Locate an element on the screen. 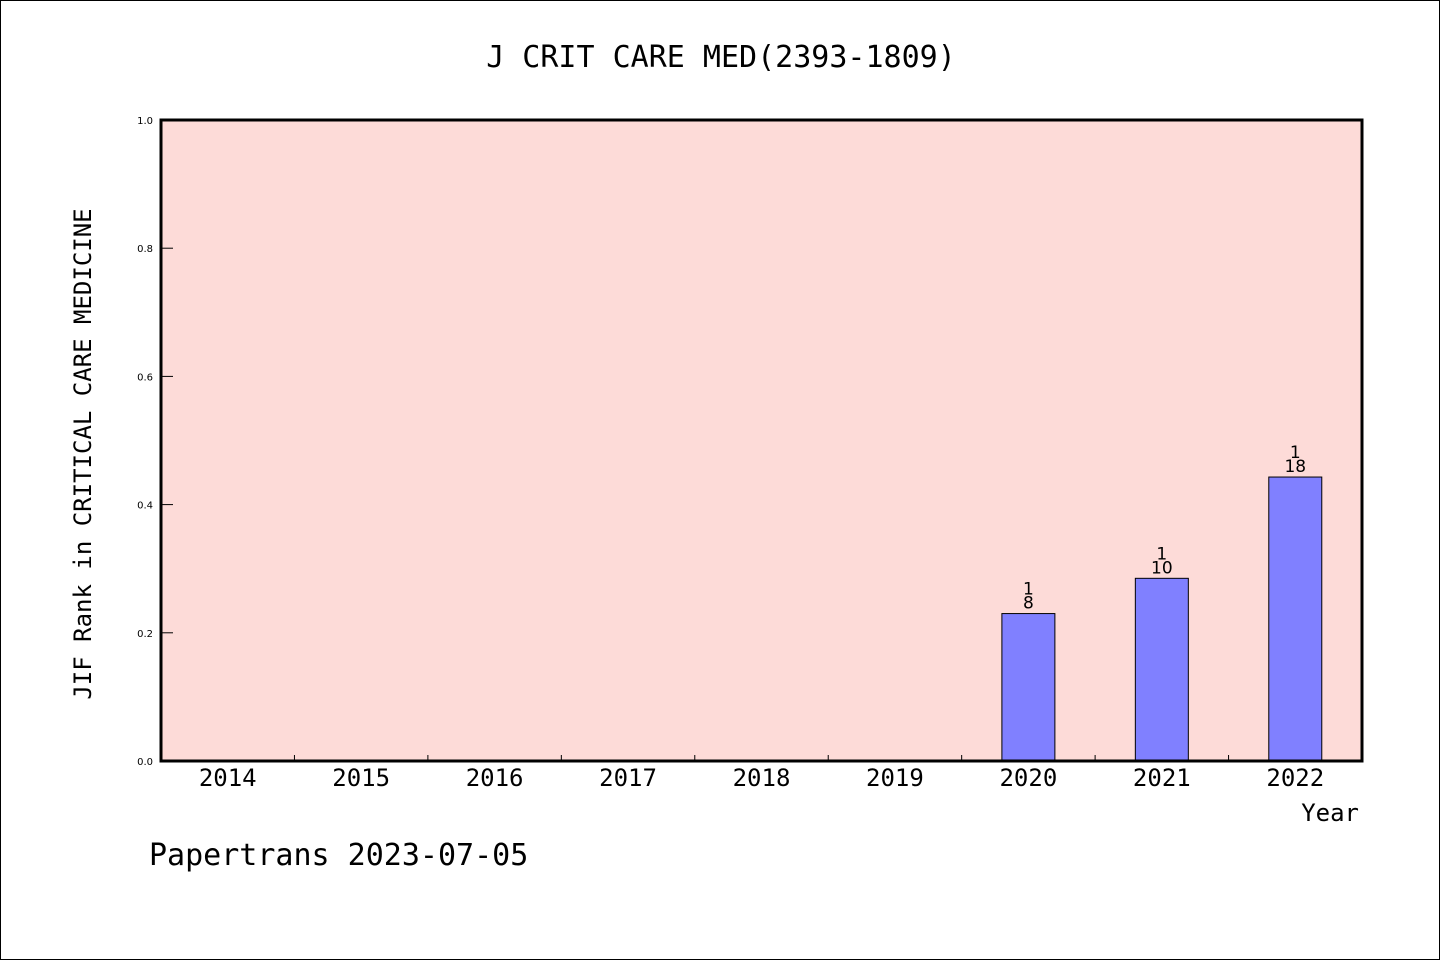 Image resolution: width=1440 pixels, height=964 pixels. y-tick-label-0.0: 0.0 is located at coordinates (145, 762).